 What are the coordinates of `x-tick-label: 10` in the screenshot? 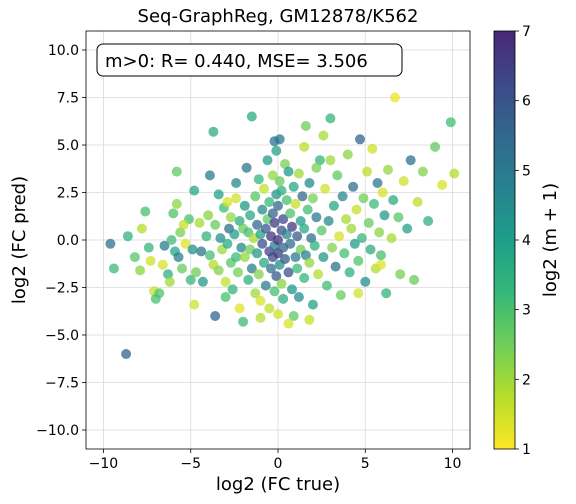 It's located at (453, 464).